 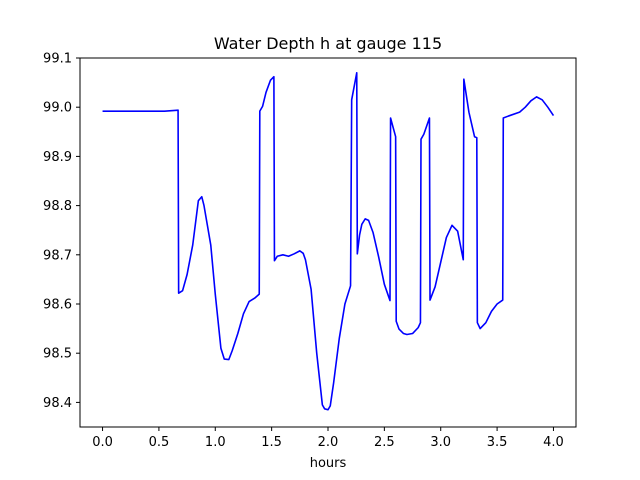 I want to click on y-tick-label: 98.5, so click(x=57, y=354).